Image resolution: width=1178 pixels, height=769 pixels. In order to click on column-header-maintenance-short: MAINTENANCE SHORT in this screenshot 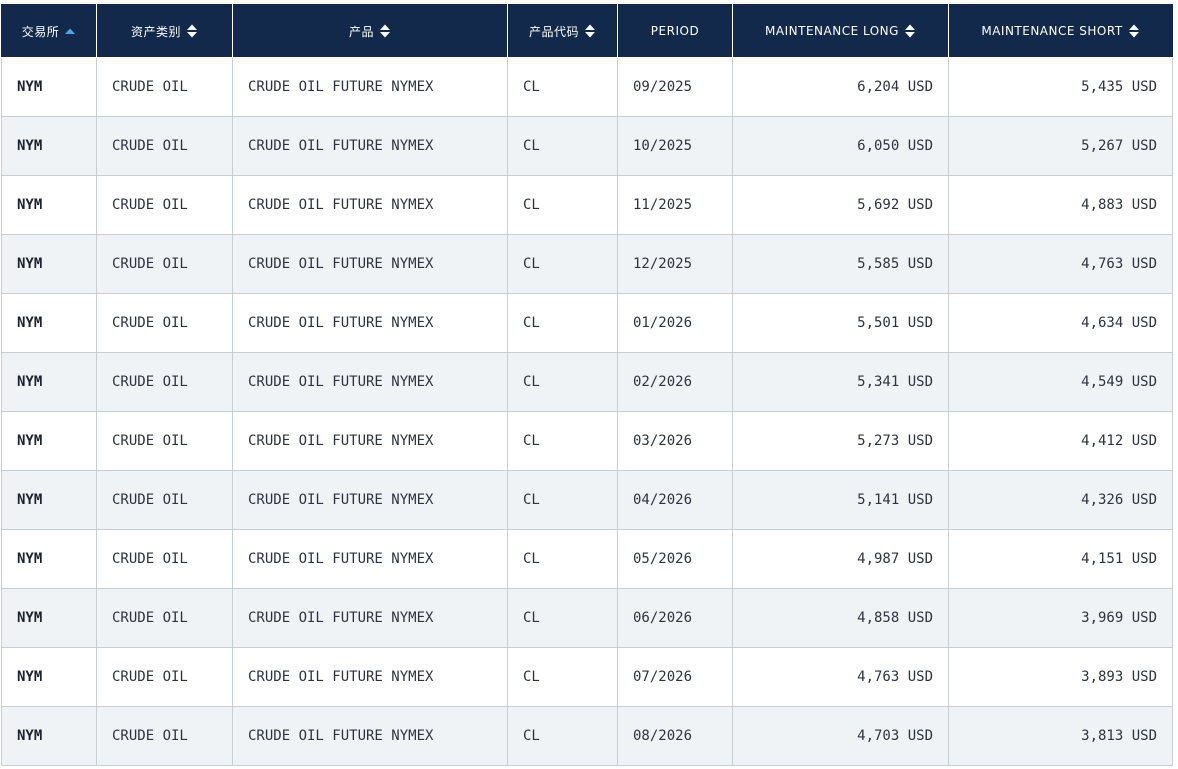, I will do `click(1060, 31)`.